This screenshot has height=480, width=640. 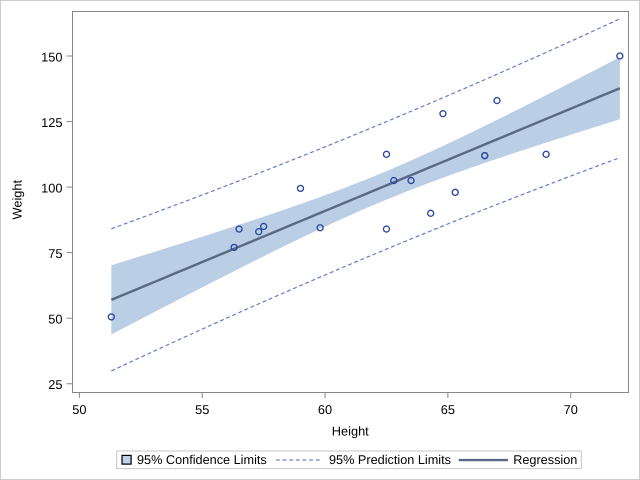 What do you see at coordinates (16, 199) in the screenshot?
I see `svg-text: Weight` at bounding box center [16, 199].